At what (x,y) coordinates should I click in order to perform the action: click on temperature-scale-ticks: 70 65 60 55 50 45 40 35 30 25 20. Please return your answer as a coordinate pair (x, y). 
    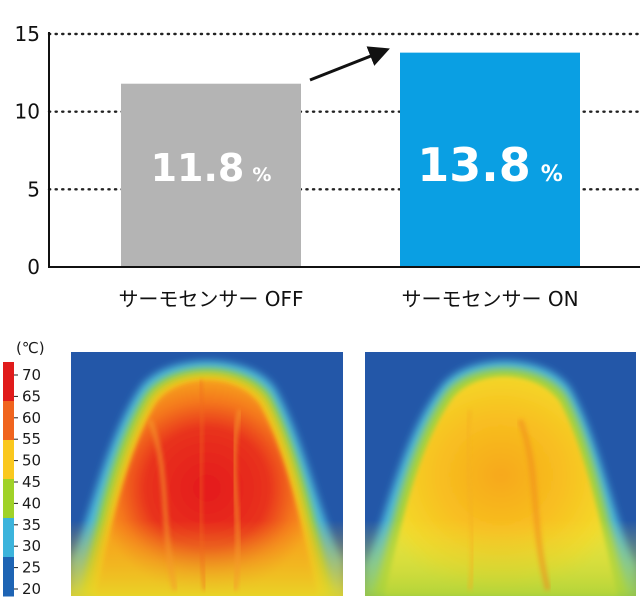
    Looking at the image, I should click on (27, 482).